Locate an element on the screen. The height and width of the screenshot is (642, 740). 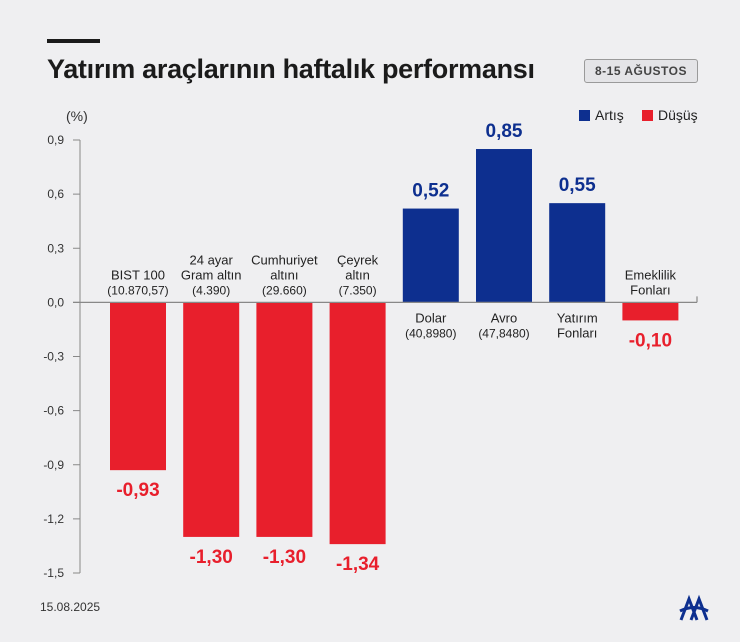
category-label-line: Gram altın is located at coordinates (211, 274).